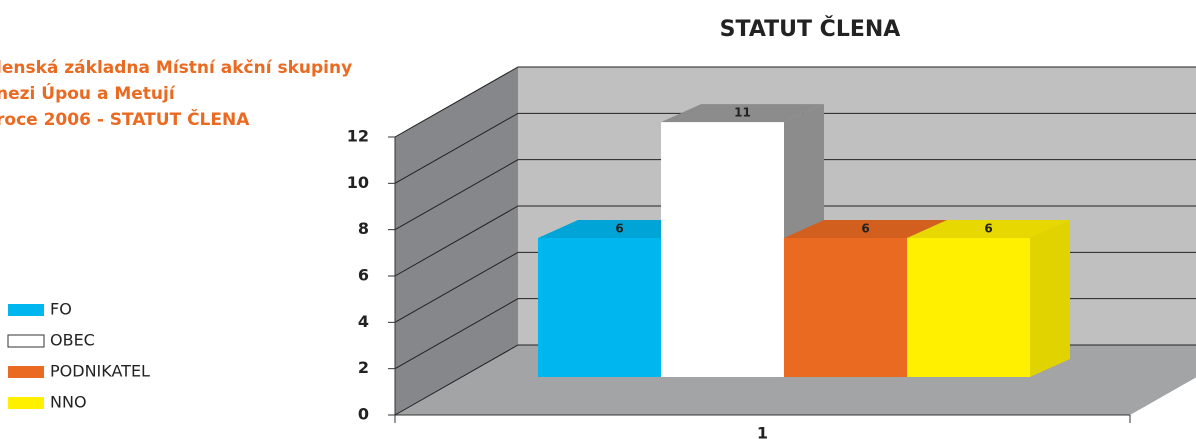  I want to click on y-tick-label: 6, so click(363, 275).